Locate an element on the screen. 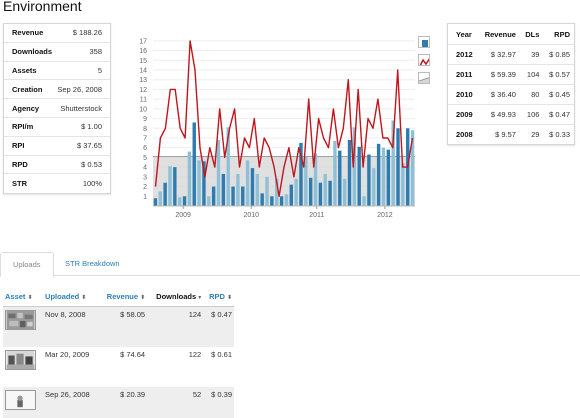 The image size is (580, 418). rpd-cell: $ 0.39 is located at coordinates (218, 402).